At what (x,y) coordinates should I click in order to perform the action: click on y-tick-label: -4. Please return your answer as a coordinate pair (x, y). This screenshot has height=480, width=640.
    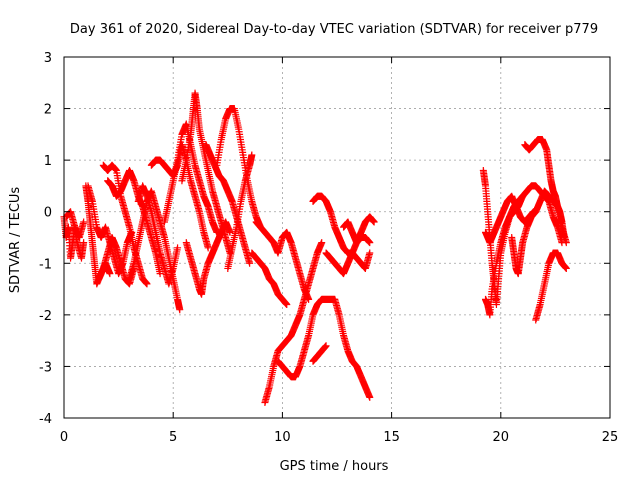
    Looking at the image, I should click on (45, 419).